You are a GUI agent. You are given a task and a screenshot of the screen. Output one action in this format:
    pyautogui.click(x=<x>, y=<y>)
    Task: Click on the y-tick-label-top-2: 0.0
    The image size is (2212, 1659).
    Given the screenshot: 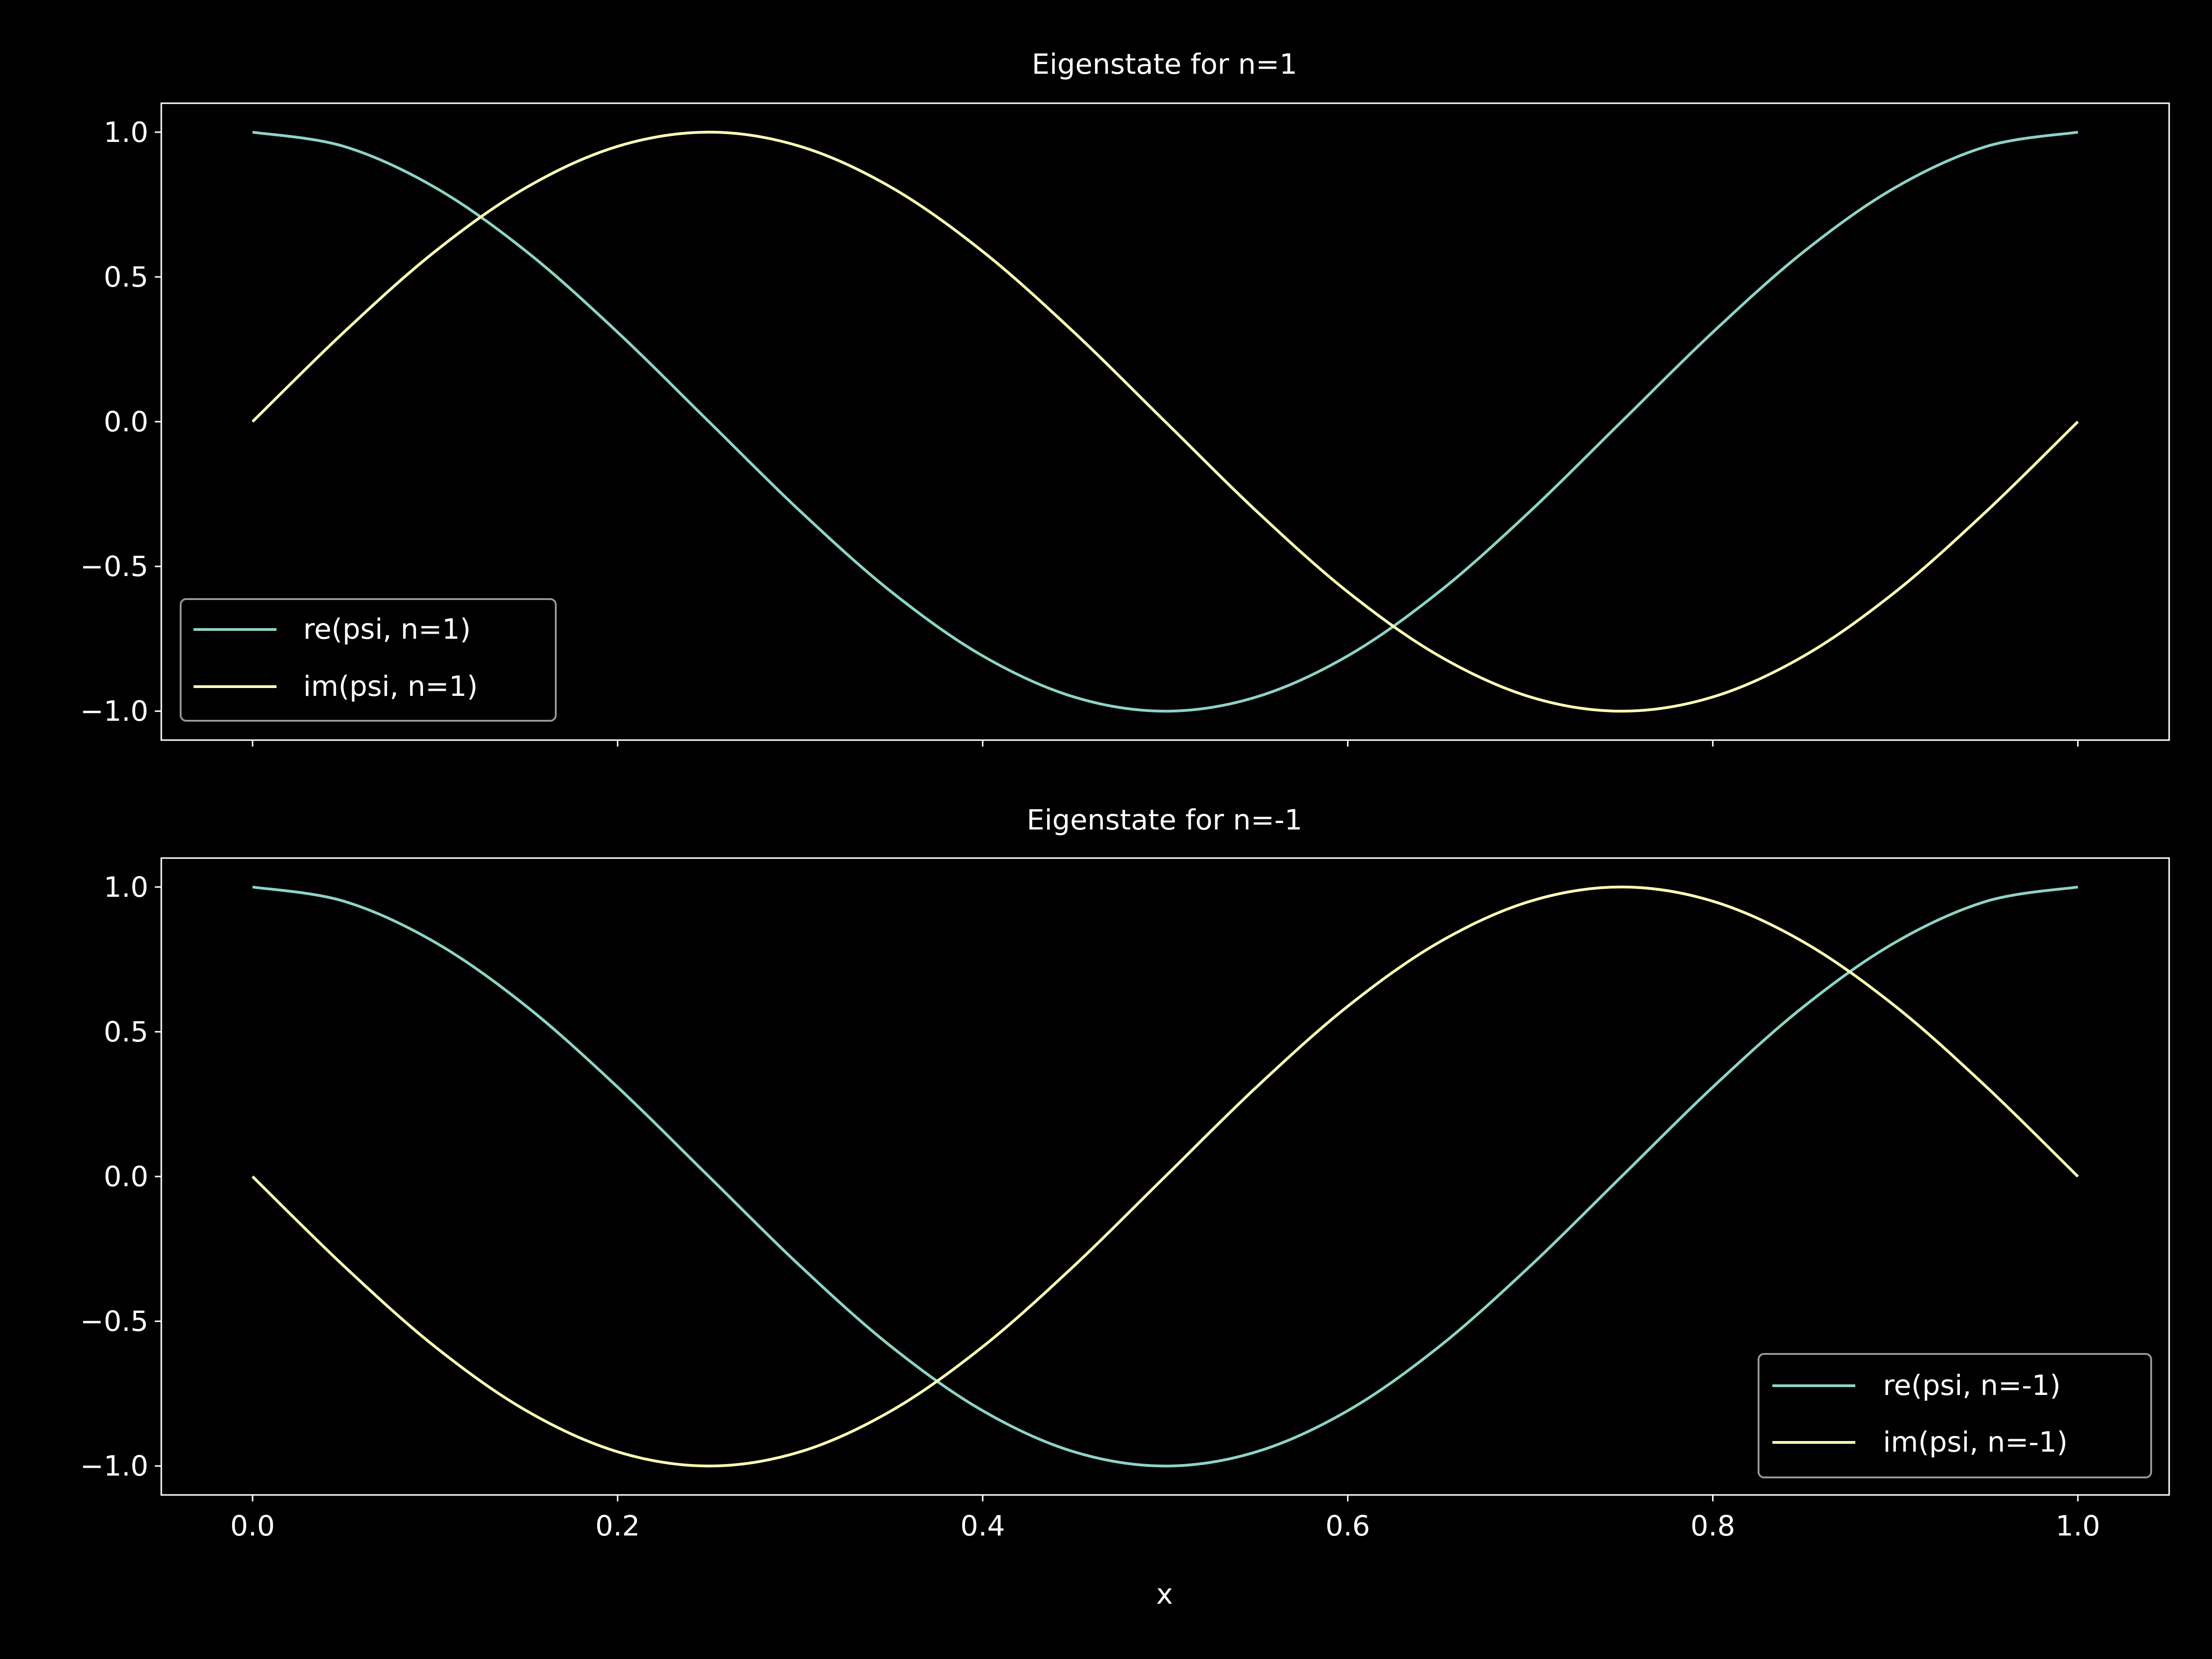 What is the action you would take?
    pyautogui.click(x=126, y=422)
    